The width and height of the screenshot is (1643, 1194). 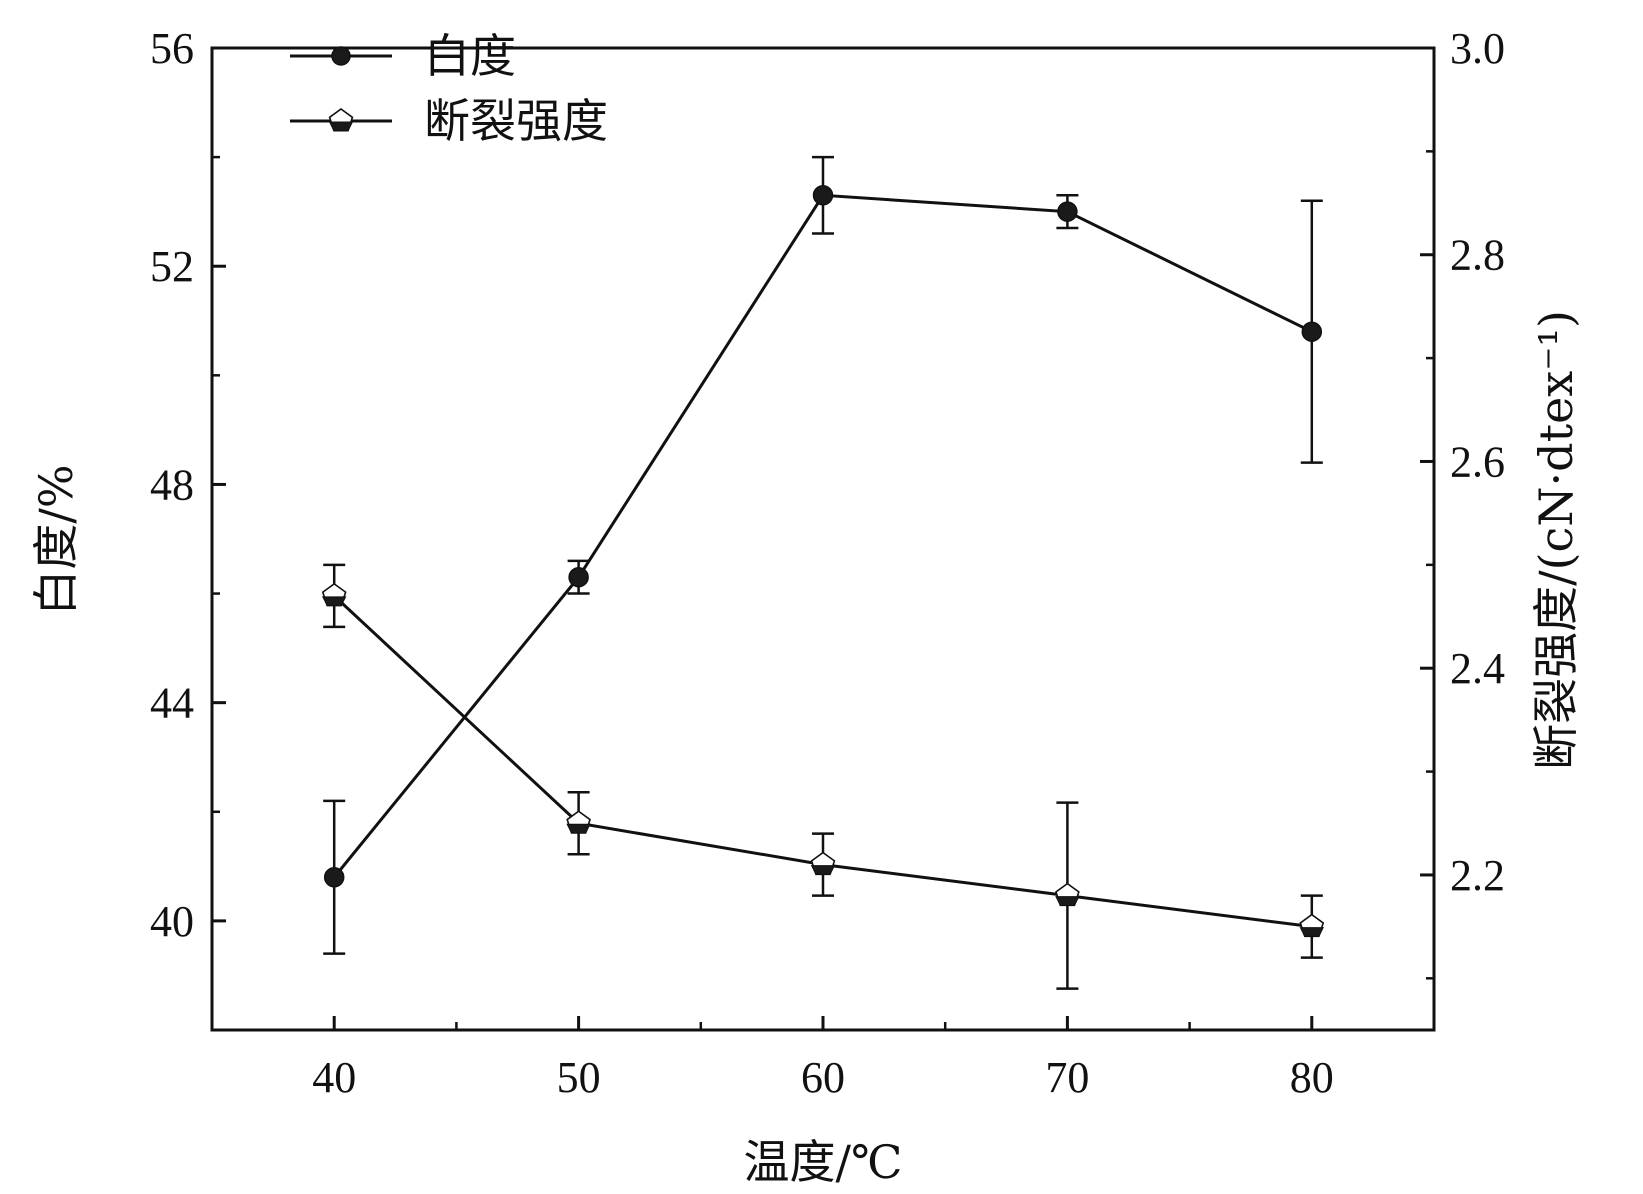 What do you see at coordinates (1477, 668) in the screenshot?
I see `y2-tick-label-2.4: 2.4` at bounding box center [1477, 668].